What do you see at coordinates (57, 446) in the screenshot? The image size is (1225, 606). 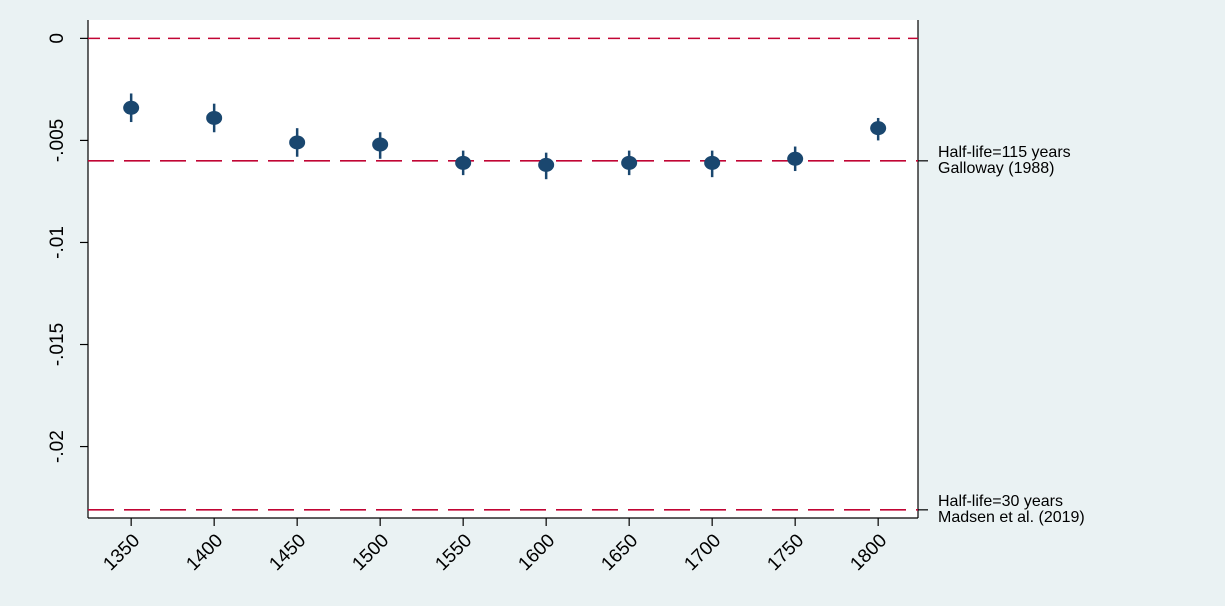 I see `y-tick-label: -.02` at bounding box center [57, 446].